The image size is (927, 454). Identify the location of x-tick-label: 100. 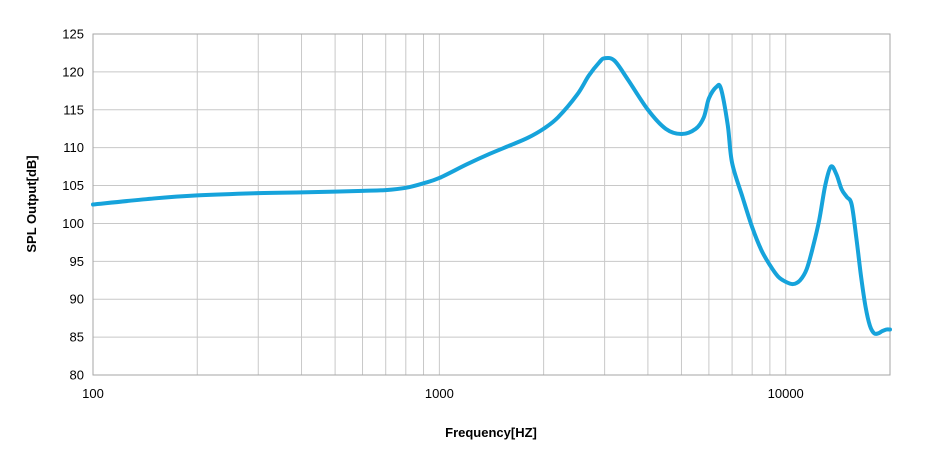
(93, 393).